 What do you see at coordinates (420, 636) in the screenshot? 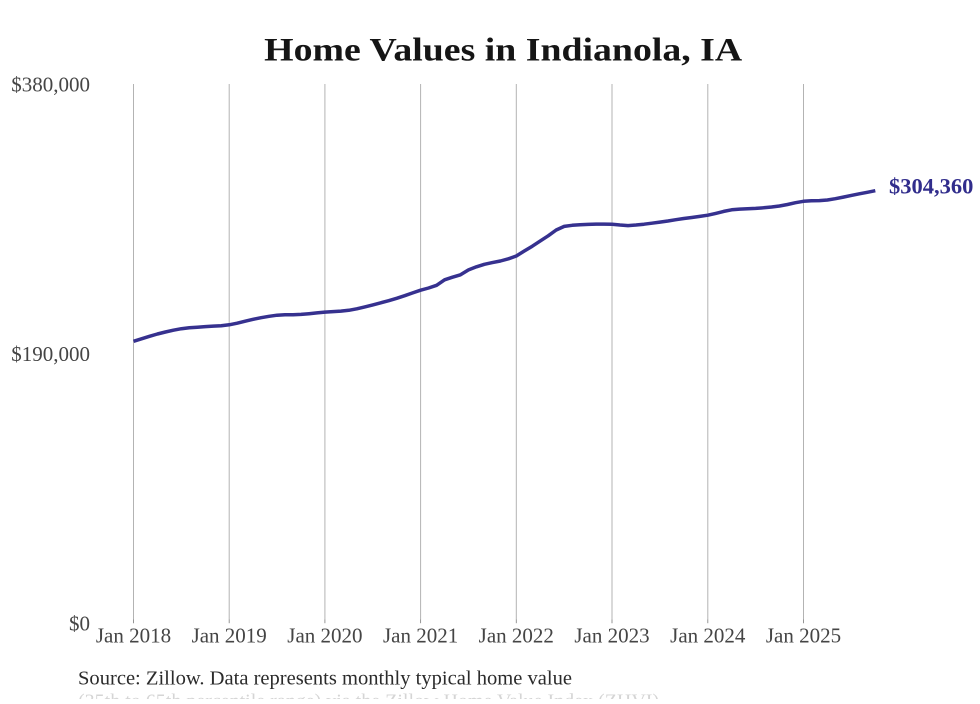
I see `svg-text: Jan 2021` at bounding box center [420, 636].